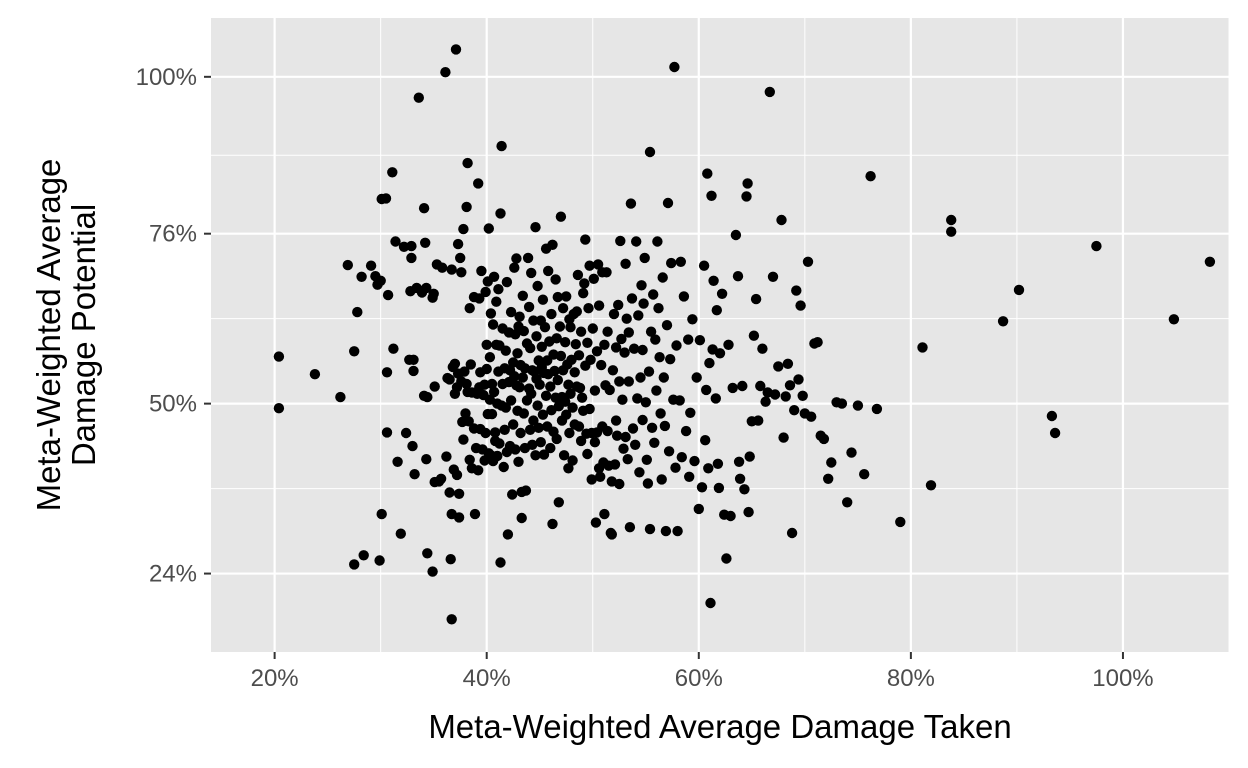 This screenshot has height=768, width=1248. What do you see at coordinates (719, 726) in the screenshot?
I see `x-axis-title: Meta-Weighted Average Damage Taken` at bounding box center [719, 726].